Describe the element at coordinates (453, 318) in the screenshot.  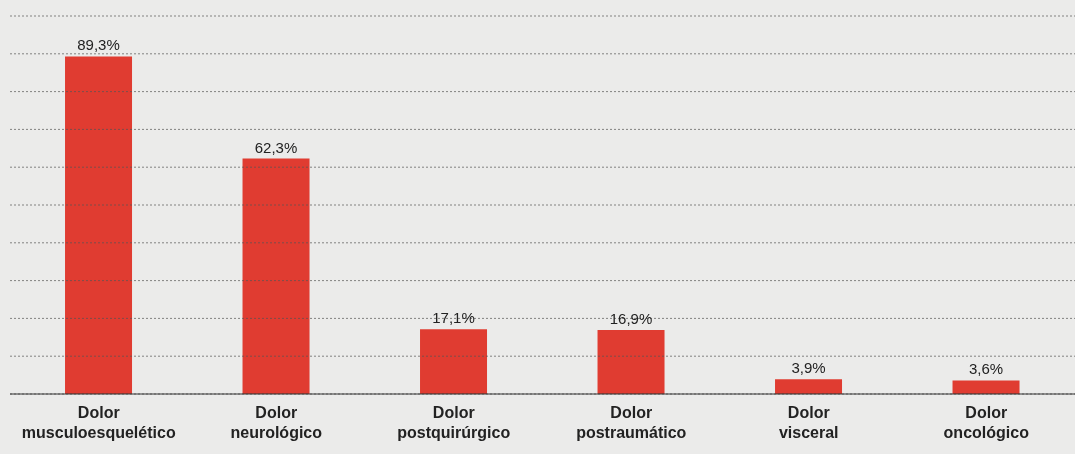
I see `data-label: 17,1%` at that location.